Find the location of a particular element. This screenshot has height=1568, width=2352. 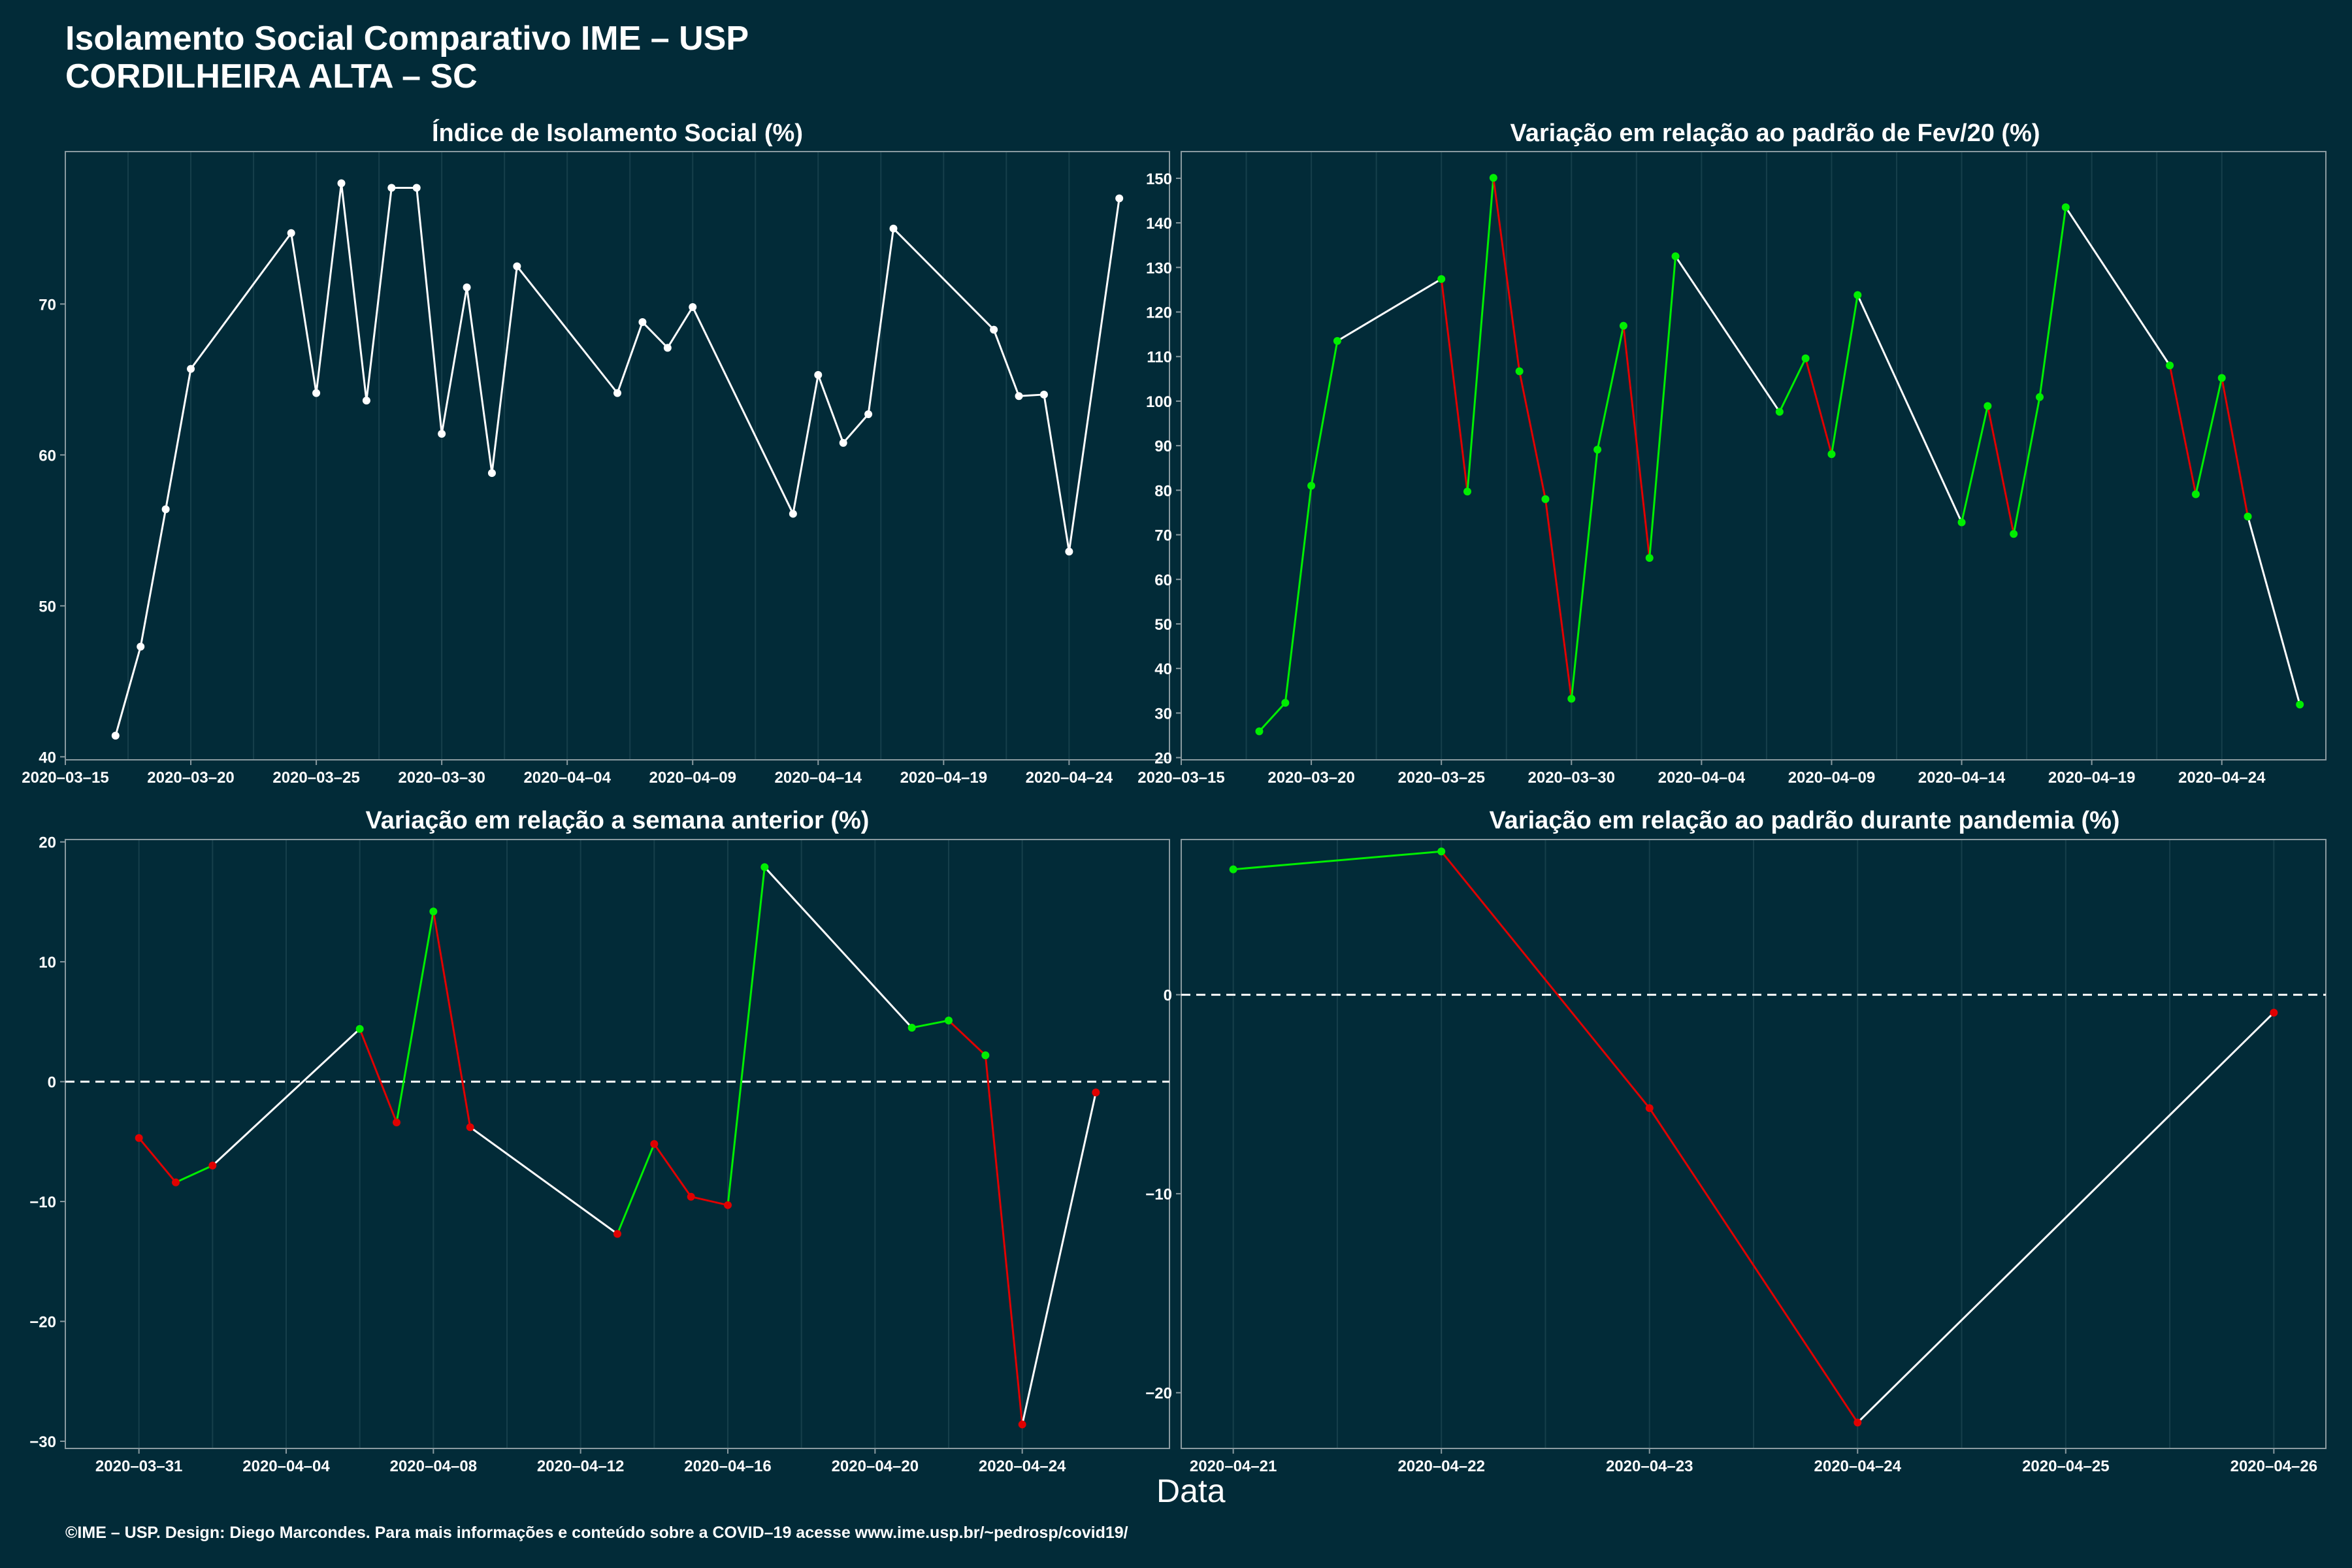

y-tick-label: 60 is located at coordinates (47, 456).